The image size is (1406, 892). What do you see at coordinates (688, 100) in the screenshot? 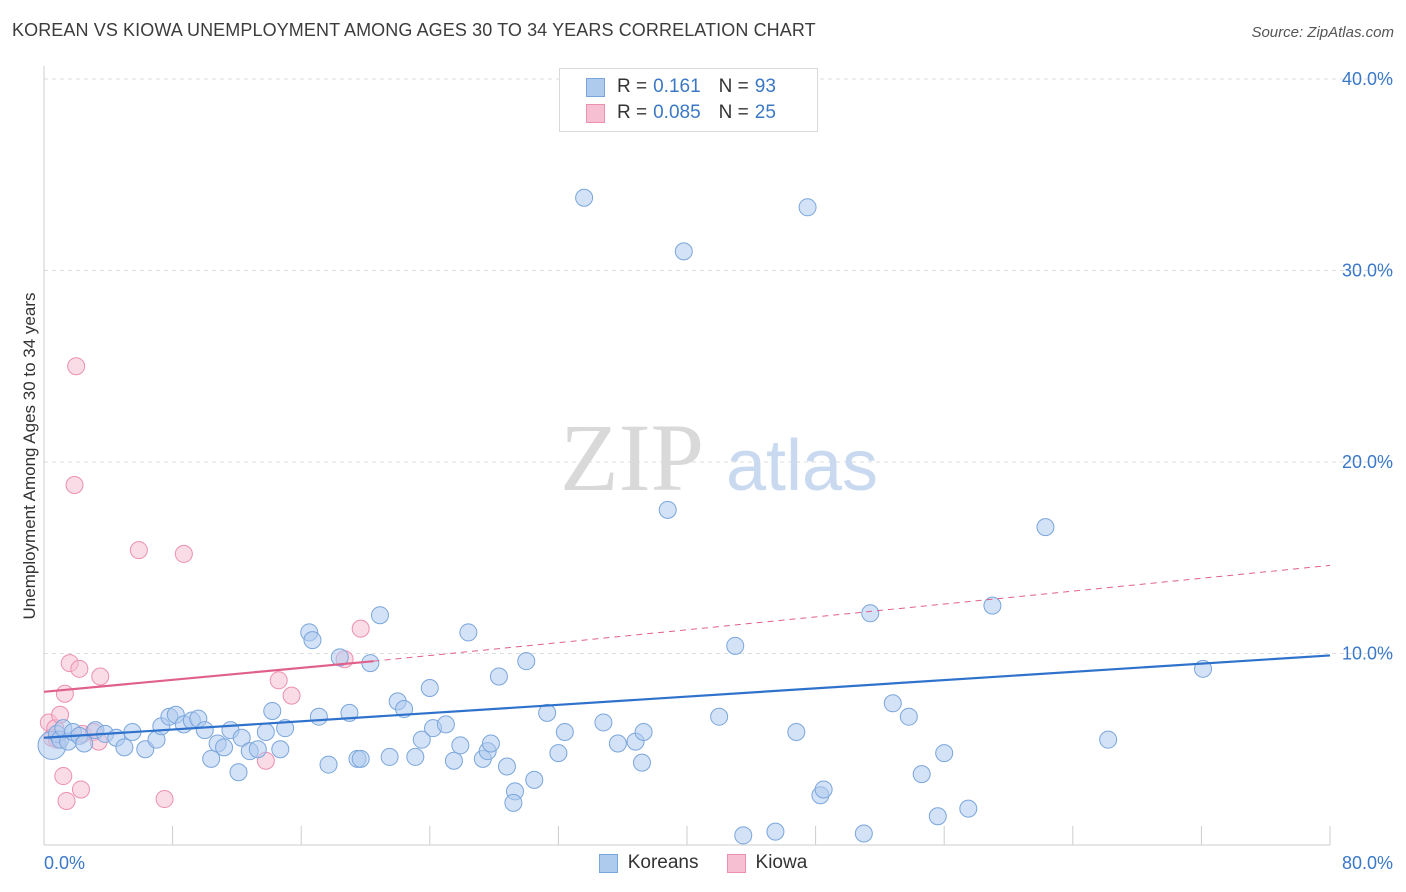
I see `correlation-legend: R = 0.161 N = 93 R = 0.085 N = 25` at bounding box center [688, 100].